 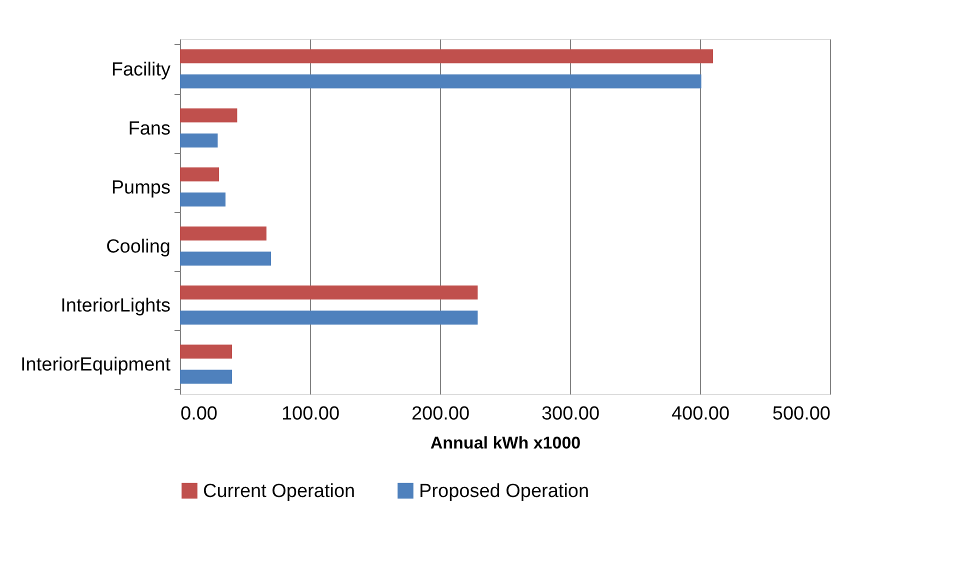 I want to click on x-tick-label: 400.00, so click(x=700, y=414).